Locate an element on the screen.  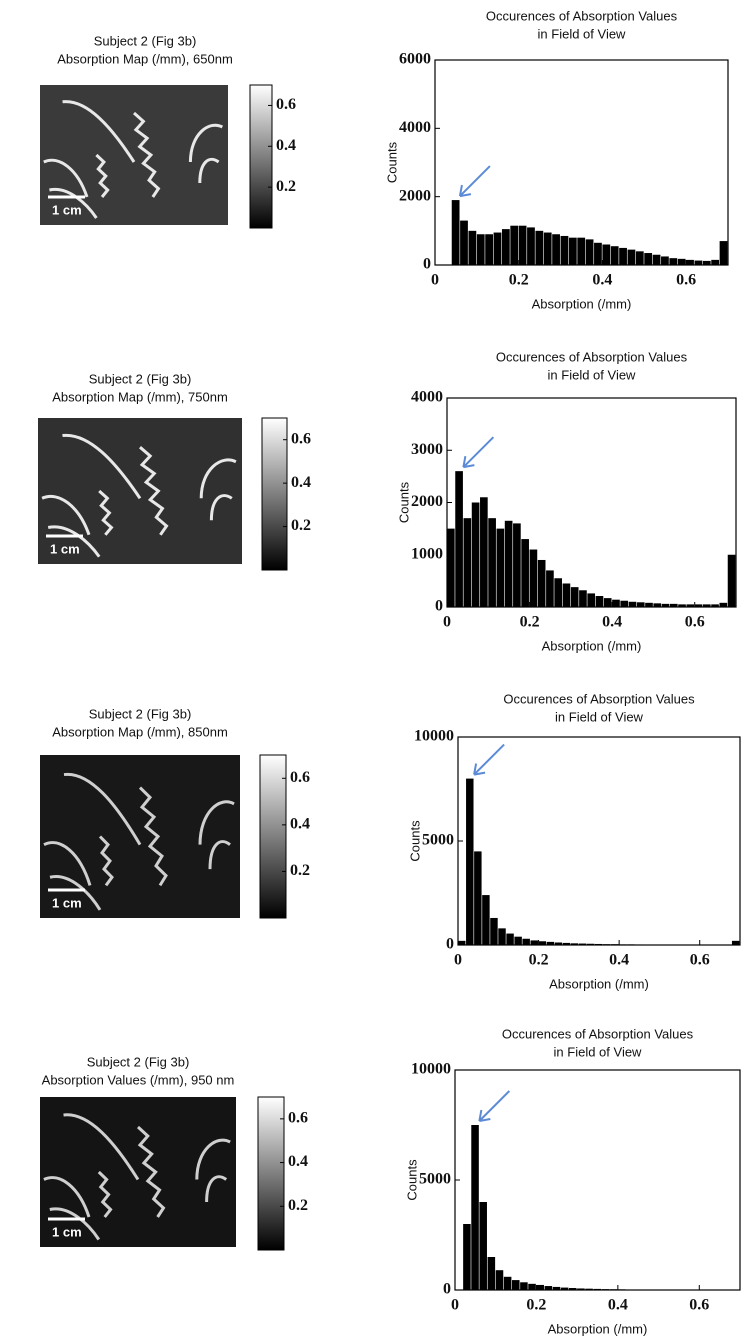
colorbar-tick-label: 0.2 is located at coordinates (301, 525).